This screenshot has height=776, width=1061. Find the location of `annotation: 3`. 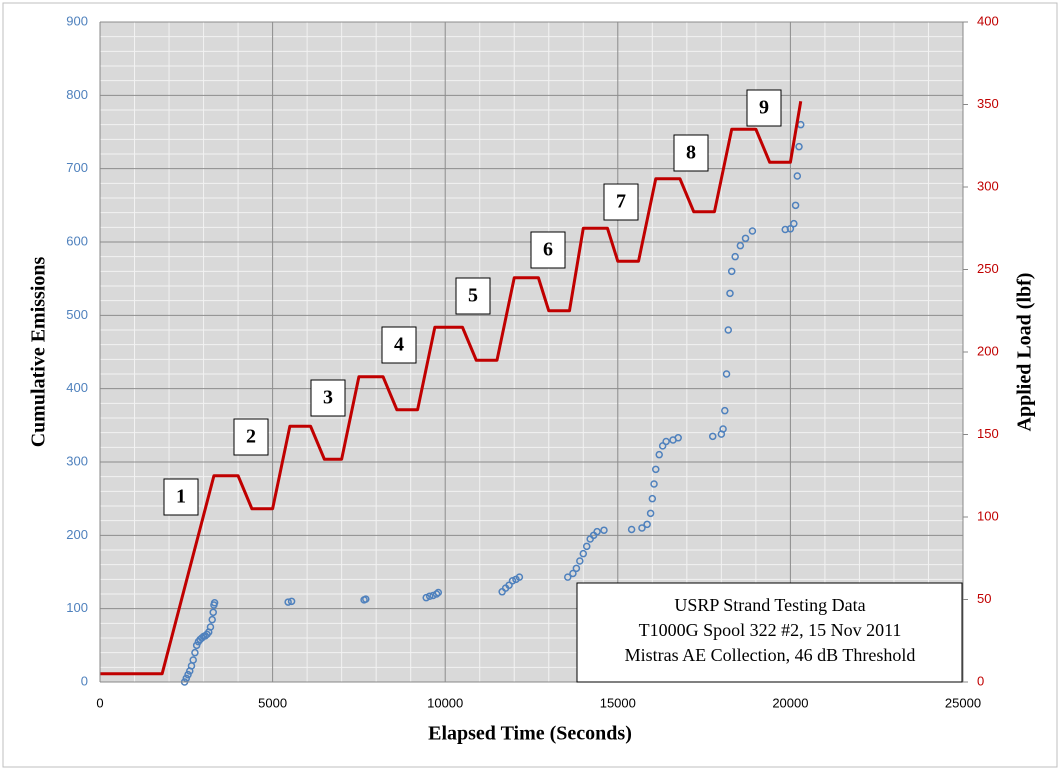

annotation: 3 is located at coordinates (328, 398).